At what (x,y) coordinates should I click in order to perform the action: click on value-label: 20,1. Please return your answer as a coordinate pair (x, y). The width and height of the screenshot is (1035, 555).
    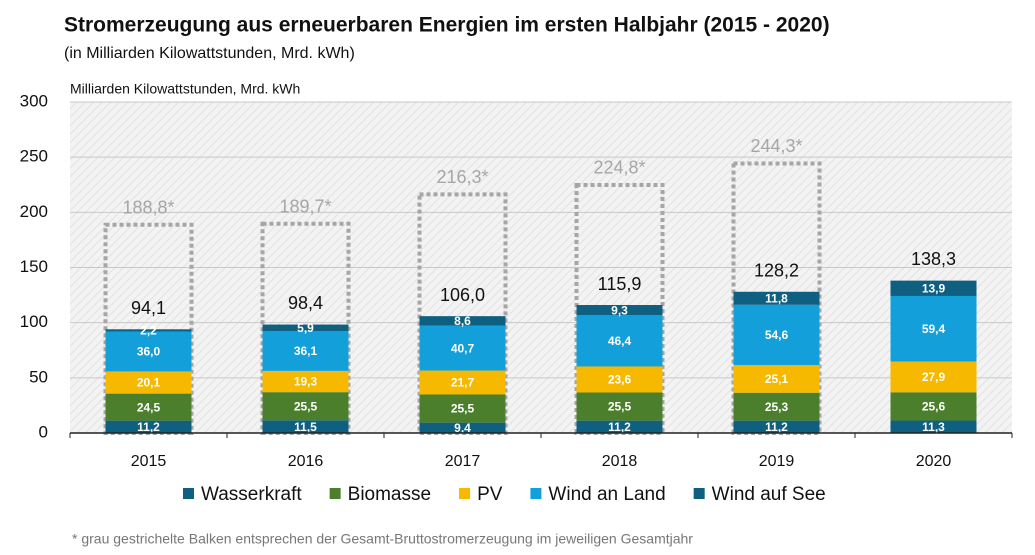
    Looking at the image, I should click on (149, 383).